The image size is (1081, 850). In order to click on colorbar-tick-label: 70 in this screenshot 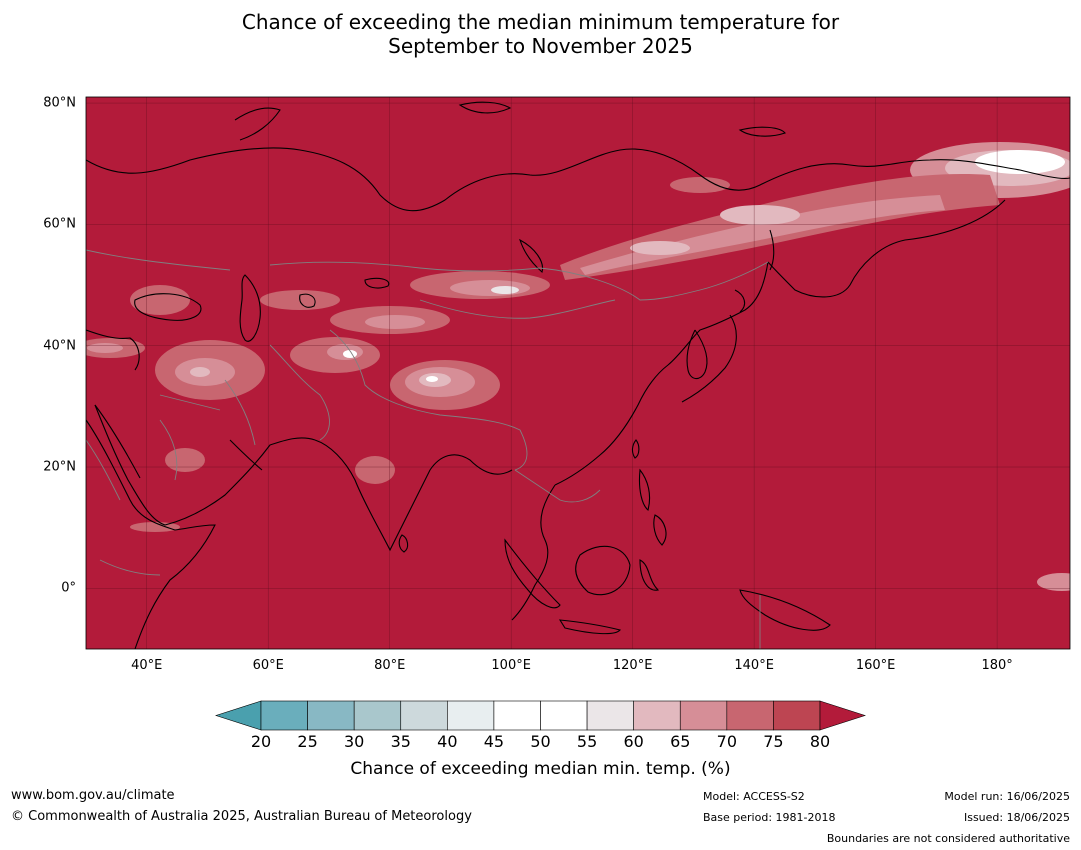, I will do `click(727, 741)`.